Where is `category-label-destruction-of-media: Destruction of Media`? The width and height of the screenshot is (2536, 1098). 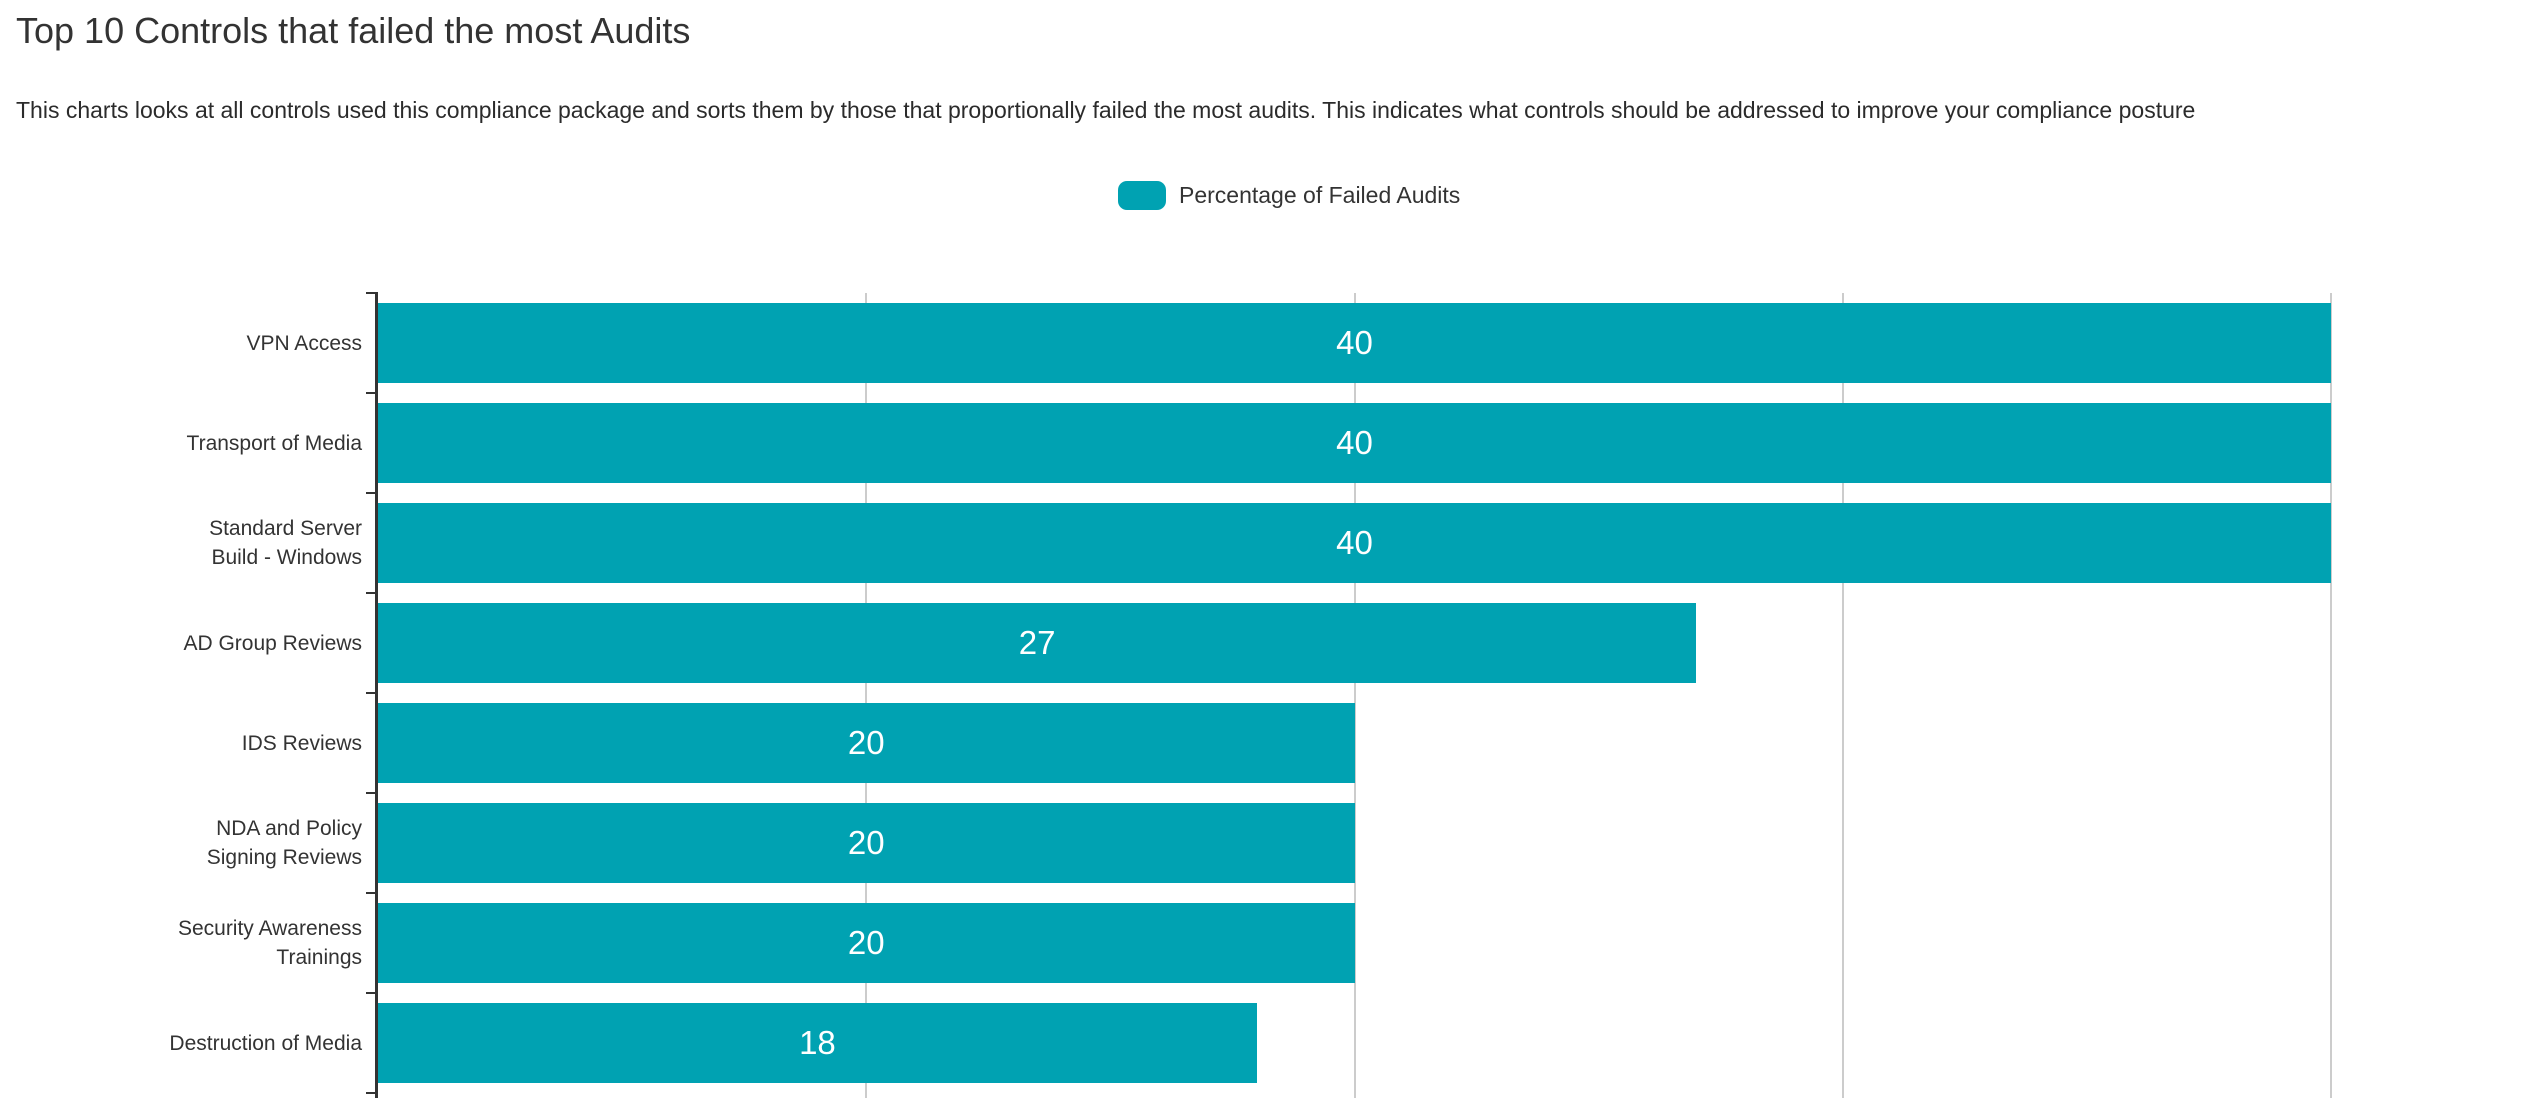 category-label-destruction-of-media: Destruction of Media is located at coordinates (181, 1043).